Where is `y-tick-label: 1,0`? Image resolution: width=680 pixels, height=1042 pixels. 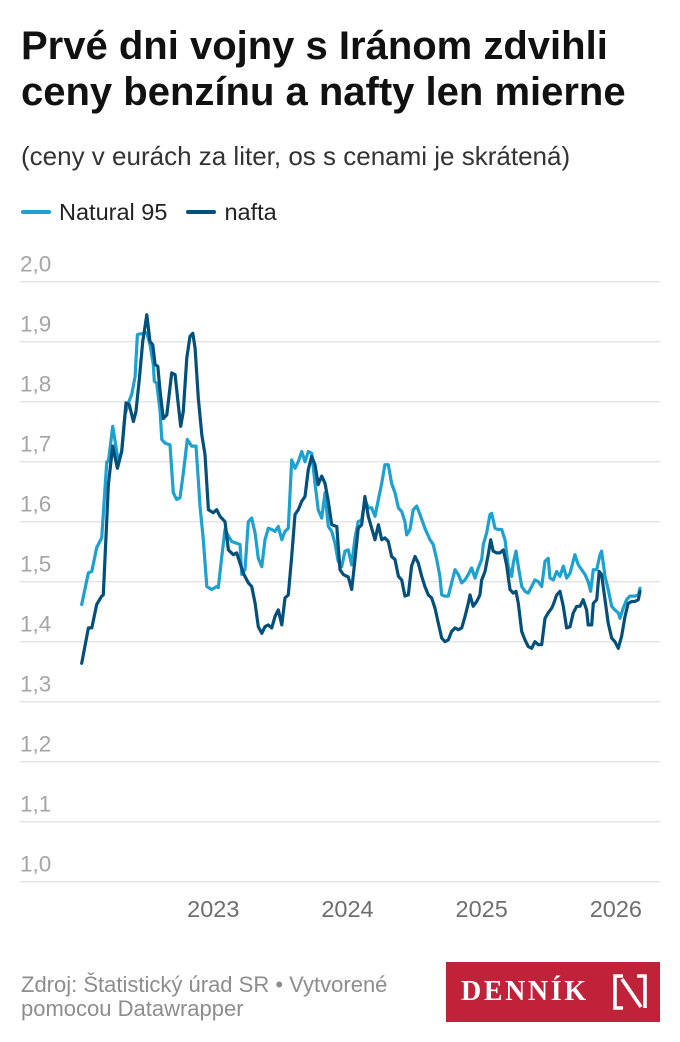
y-tick-label: 1,0 is located at coordinates (35, 864).